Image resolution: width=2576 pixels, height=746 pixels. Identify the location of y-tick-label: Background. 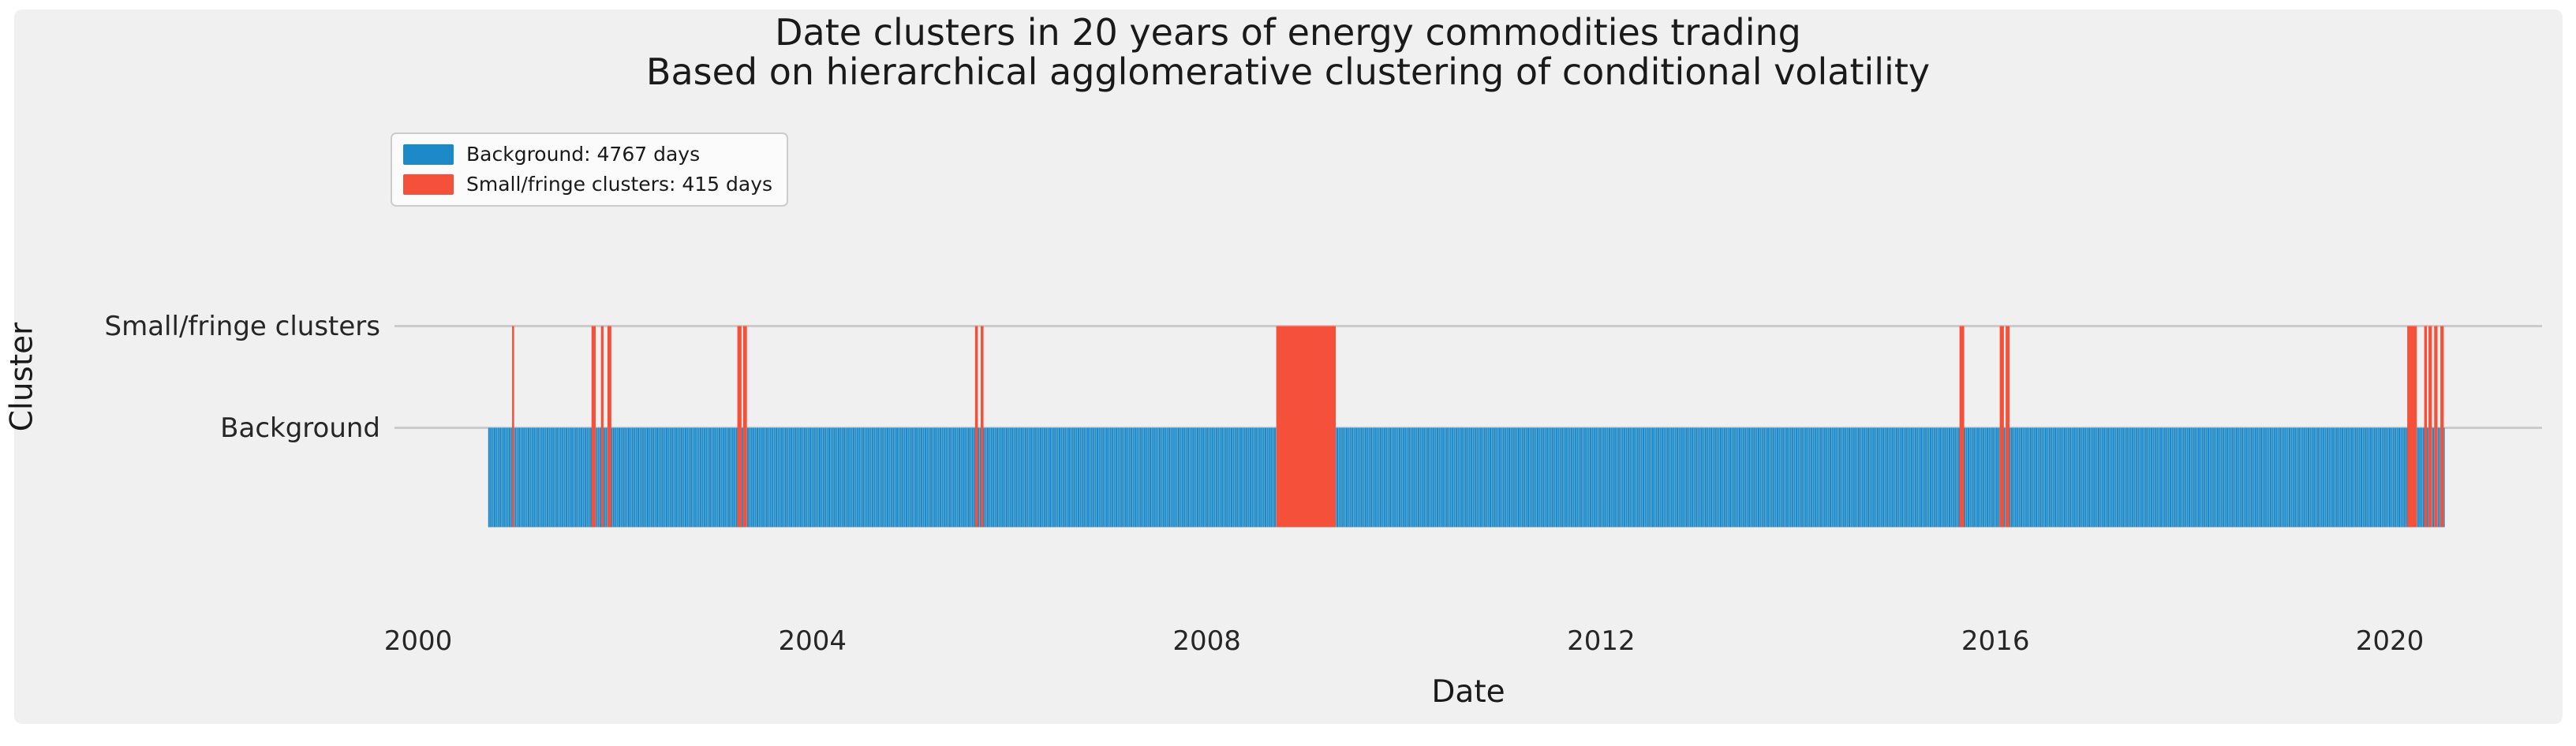
(300, 428).